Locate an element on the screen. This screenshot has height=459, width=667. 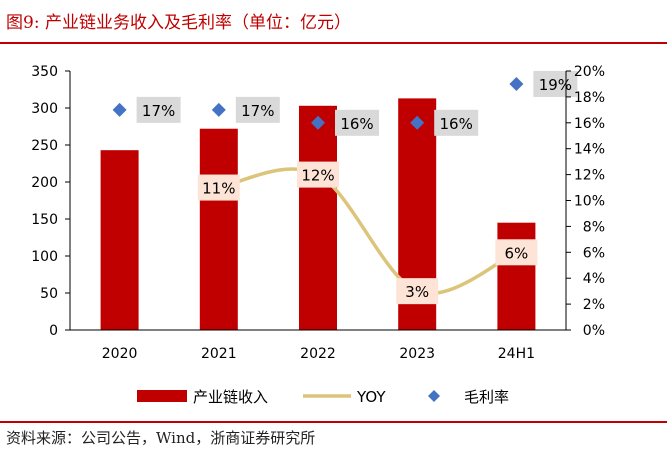
x-tick-label: 2021 is located at coordinates (219, 354).